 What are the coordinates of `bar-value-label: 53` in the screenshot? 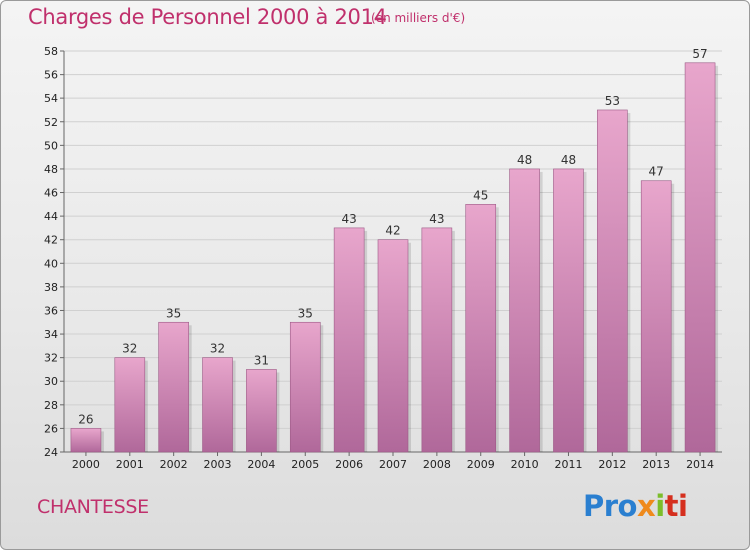 It's located at (612, 101).